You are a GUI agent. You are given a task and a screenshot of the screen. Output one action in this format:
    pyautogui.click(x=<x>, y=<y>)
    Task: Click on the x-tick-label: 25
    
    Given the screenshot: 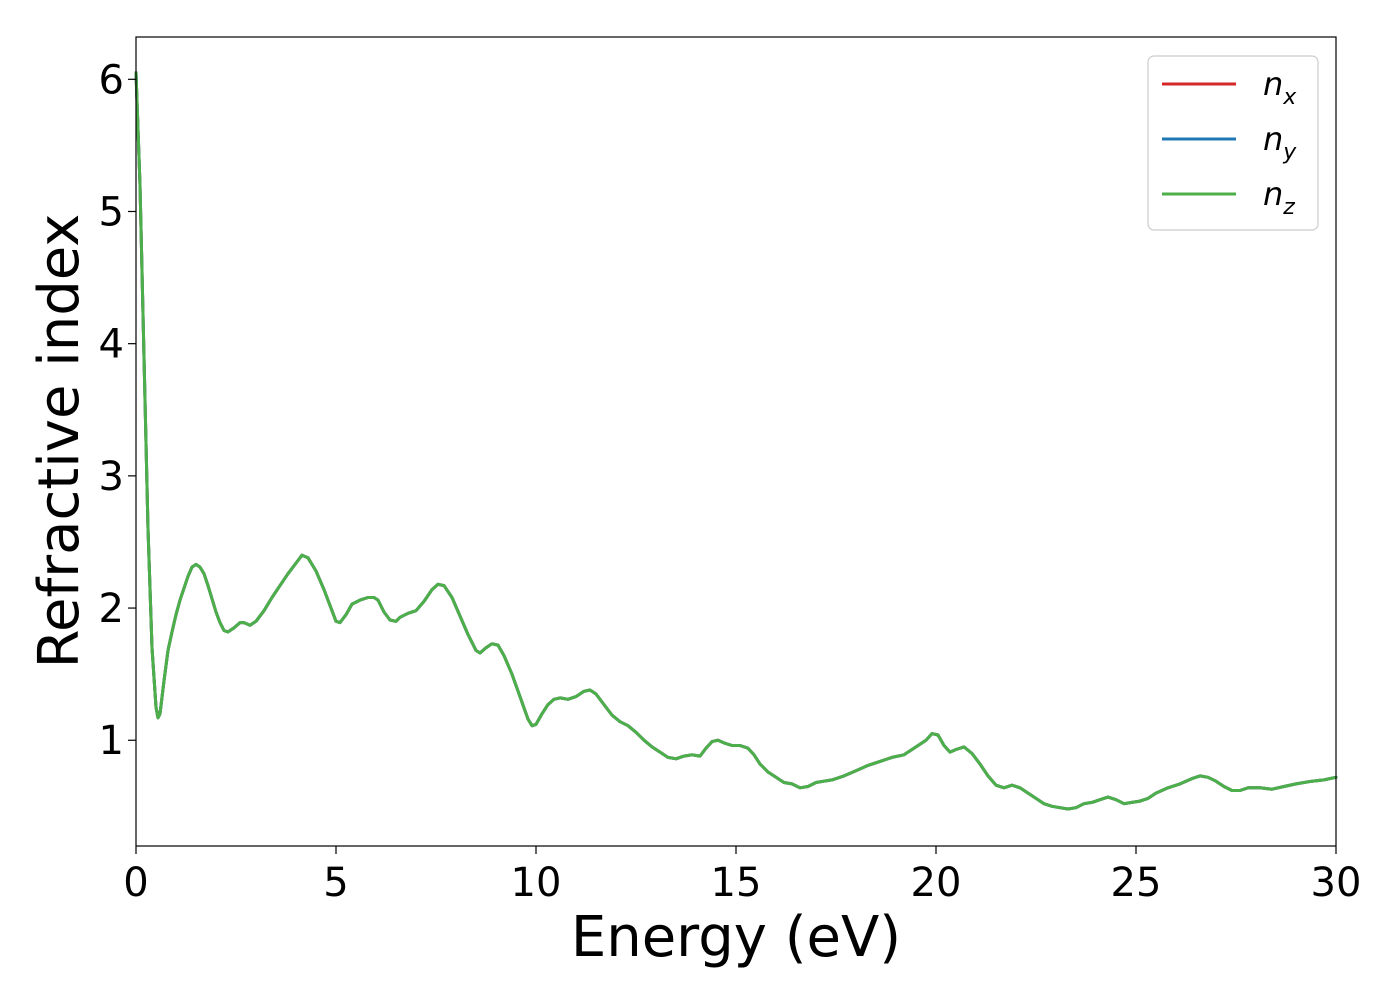 What is the action you would take?
    pyautogui.click(x=1136, y=883)
    